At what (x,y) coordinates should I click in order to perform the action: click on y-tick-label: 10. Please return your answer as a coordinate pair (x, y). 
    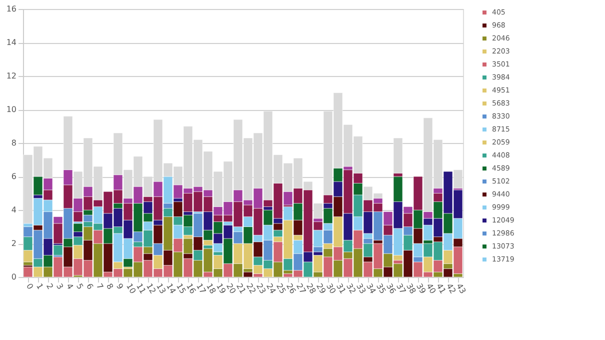
    Looking at the image, I should click on (11, 109).